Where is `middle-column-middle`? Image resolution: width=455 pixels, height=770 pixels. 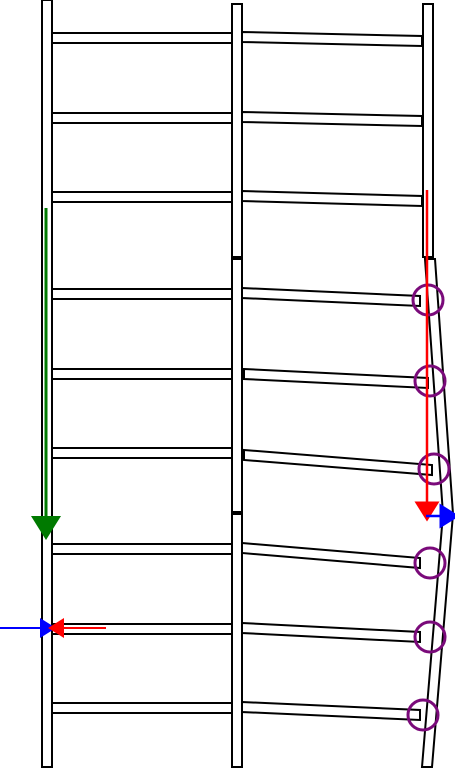 middle-column-middle is located at coordinates (237, 385).